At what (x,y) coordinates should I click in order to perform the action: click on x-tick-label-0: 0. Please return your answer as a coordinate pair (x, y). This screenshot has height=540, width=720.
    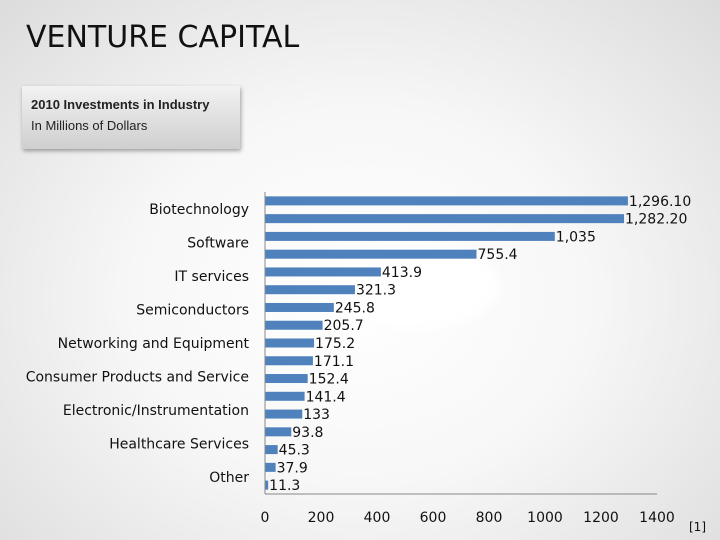
    Looking at the image, I should click on (265, 518).